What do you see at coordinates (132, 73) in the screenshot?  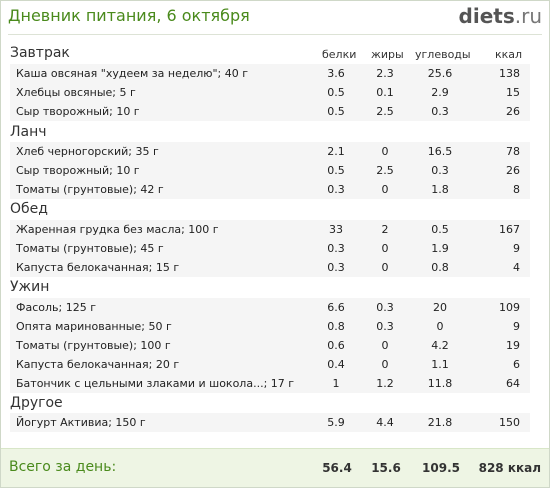 I see `food-name: Каша овсяная "худеем за неделю"; 40 г` at bounding box center [132, 73].